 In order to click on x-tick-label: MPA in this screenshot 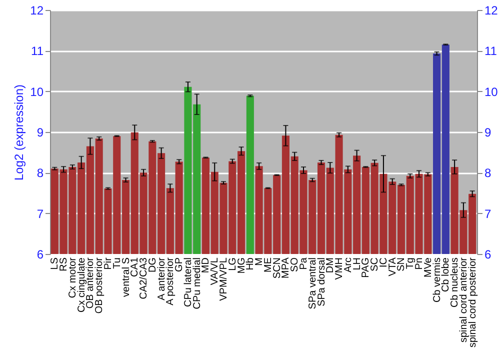, I will do `click(286, 267)`.